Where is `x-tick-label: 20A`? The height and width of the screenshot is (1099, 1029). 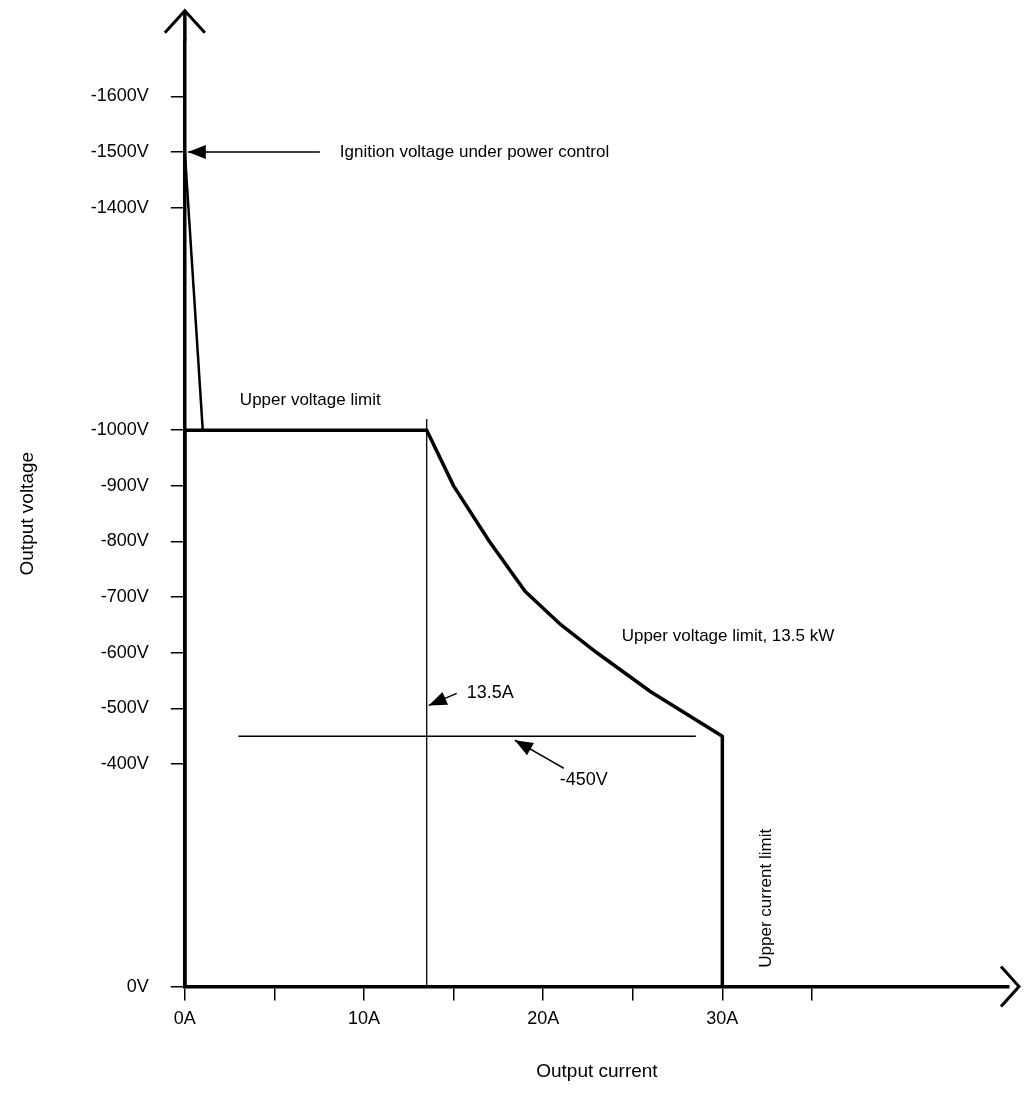
x-tick-label: 20A is located at coordinates (543, 1018).